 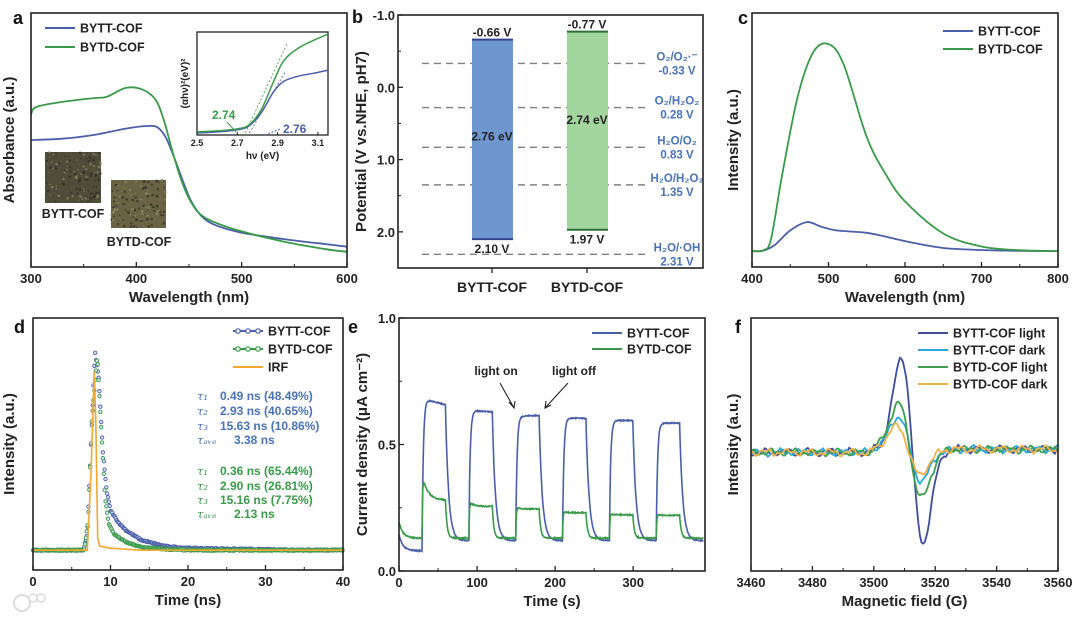 What do you see at coordinates (386, 87) in the screenshot?
I see `y-tick-label: 0.0` at bounding box center [386, 87].